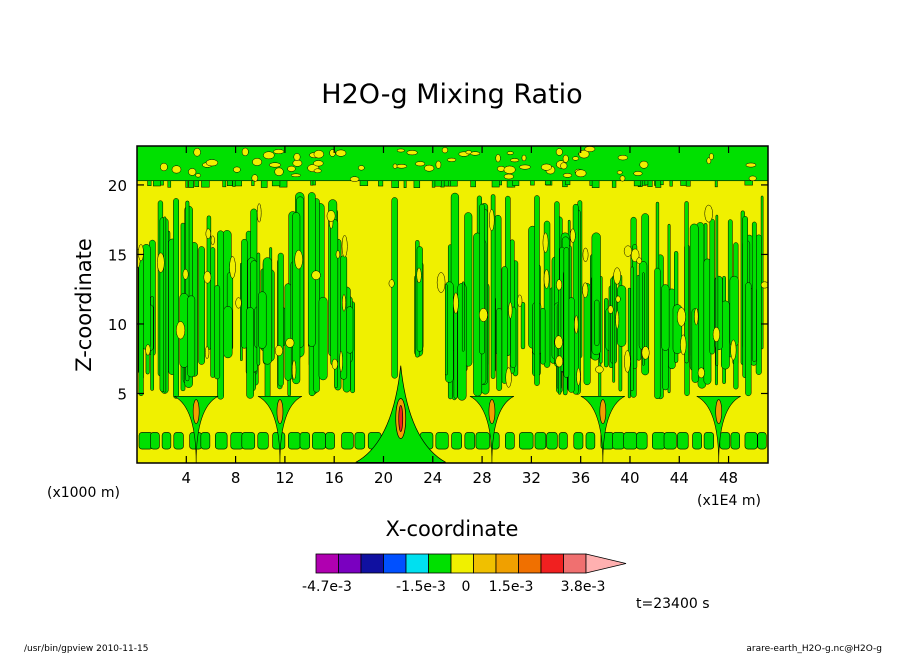 This screenshot has width=904, height=654. Describe the element at coordinates (122, 394) in the screenshot. I see `y-tick-label: 5` at that location.